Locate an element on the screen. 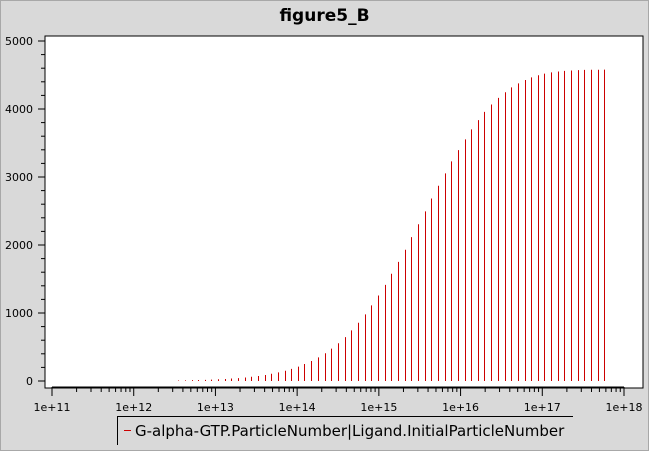  chart-title: figure5_B is located at coordinates (324, 16).